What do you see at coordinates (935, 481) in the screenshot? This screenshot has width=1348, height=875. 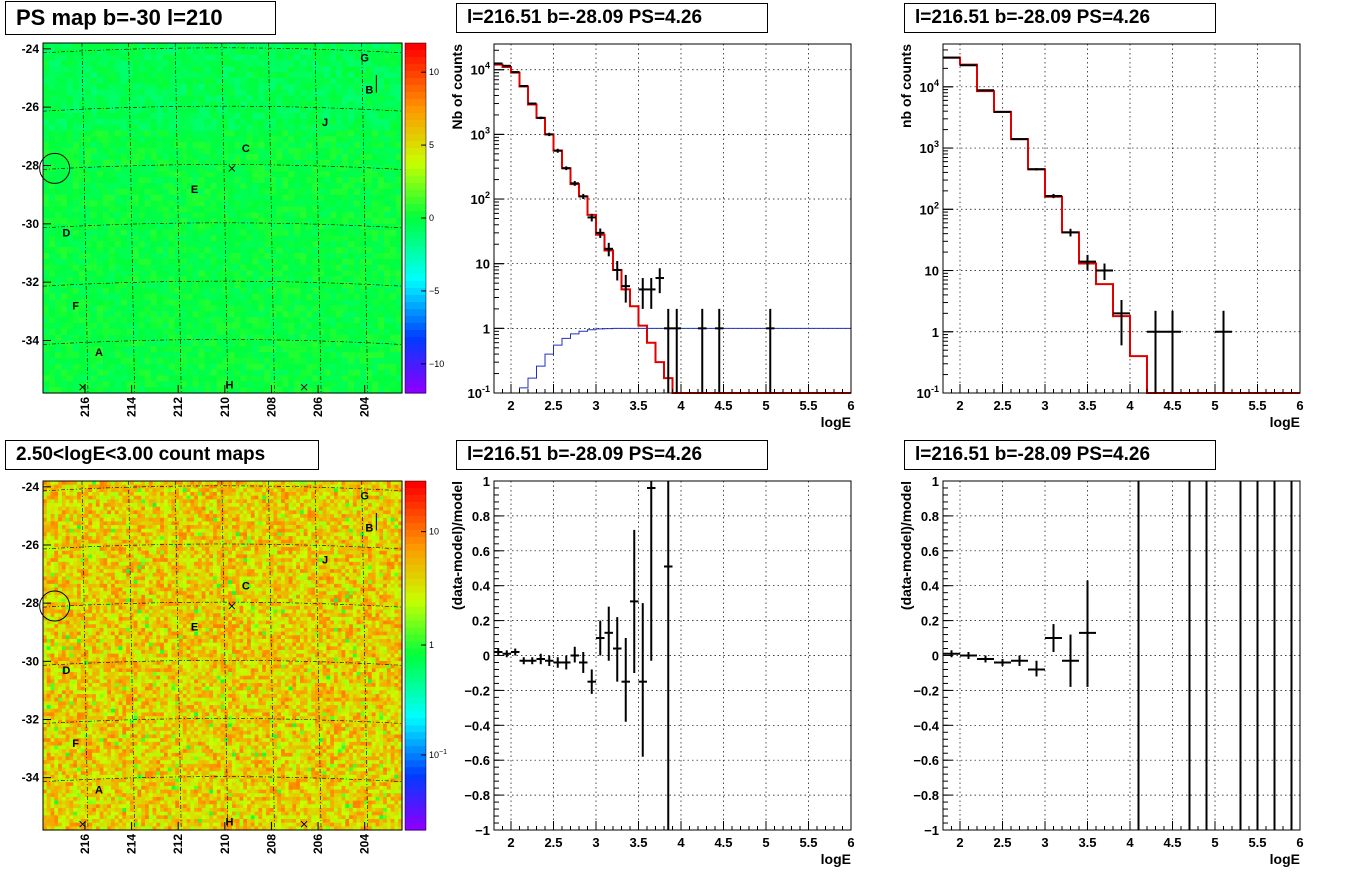 I see `y-tick-label: 1` at bounding box center [935, 481].